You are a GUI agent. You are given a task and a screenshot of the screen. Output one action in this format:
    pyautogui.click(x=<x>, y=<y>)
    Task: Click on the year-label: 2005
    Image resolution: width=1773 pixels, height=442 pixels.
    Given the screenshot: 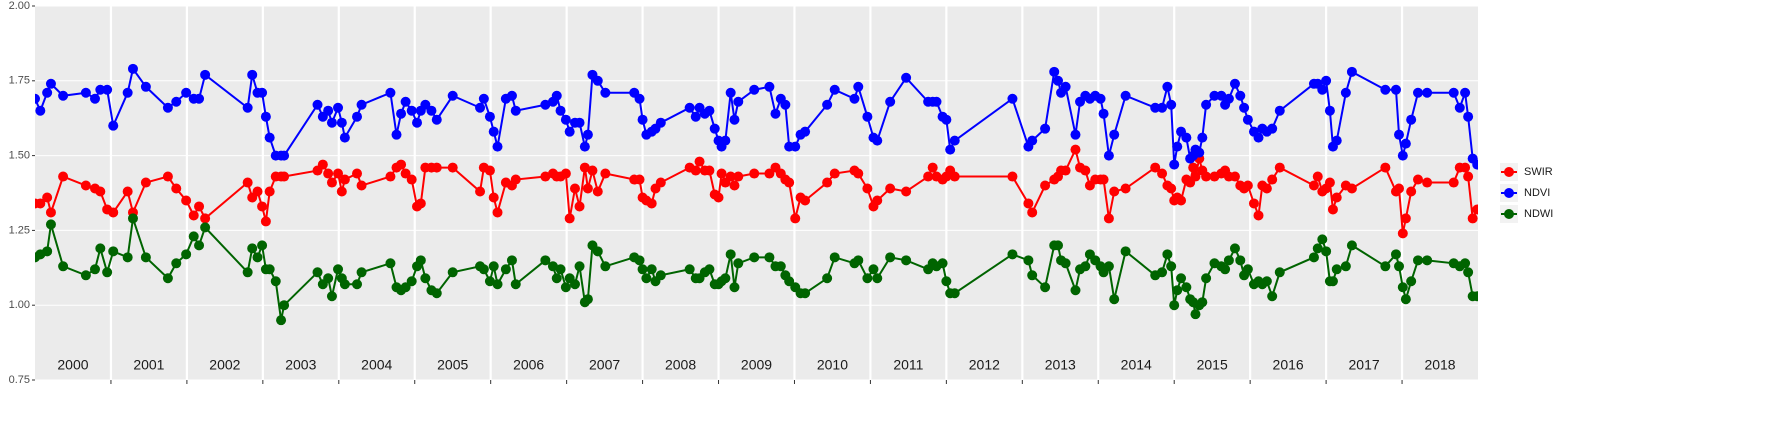 What is the action you would take?
    pyautogui.click(x=452, y=365)
    